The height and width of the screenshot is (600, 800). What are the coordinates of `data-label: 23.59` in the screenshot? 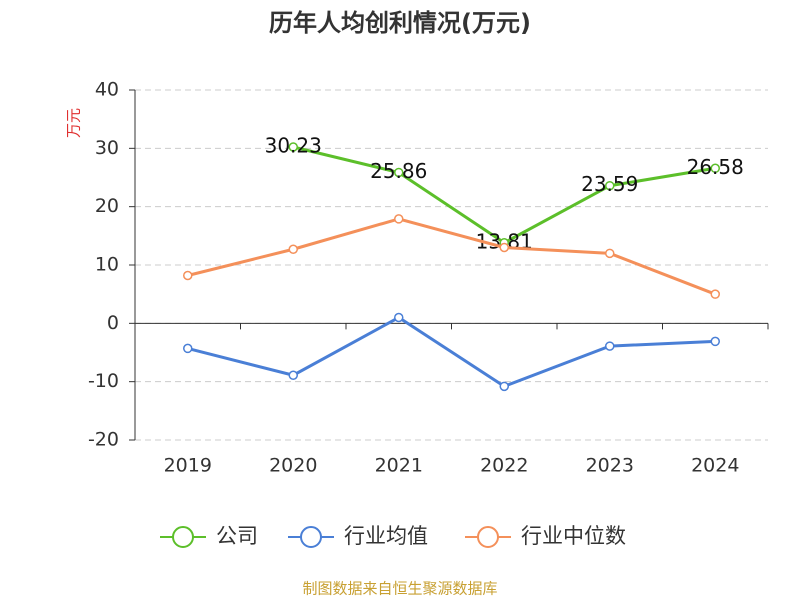 It's located at (609, 184).